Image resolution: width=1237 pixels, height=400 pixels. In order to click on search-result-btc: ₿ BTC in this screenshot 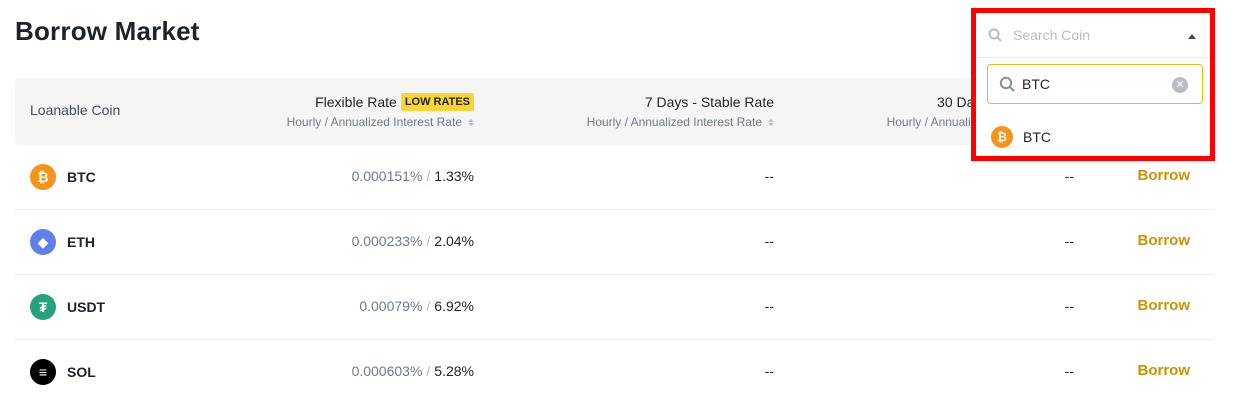, I will do `click(1093, 137)`.